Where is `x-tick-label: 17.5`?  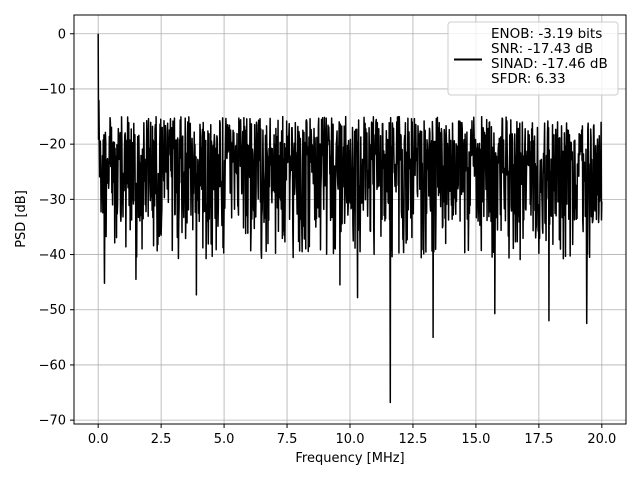
x-tick-label: 17.5 is located at coordinates (538, 439).